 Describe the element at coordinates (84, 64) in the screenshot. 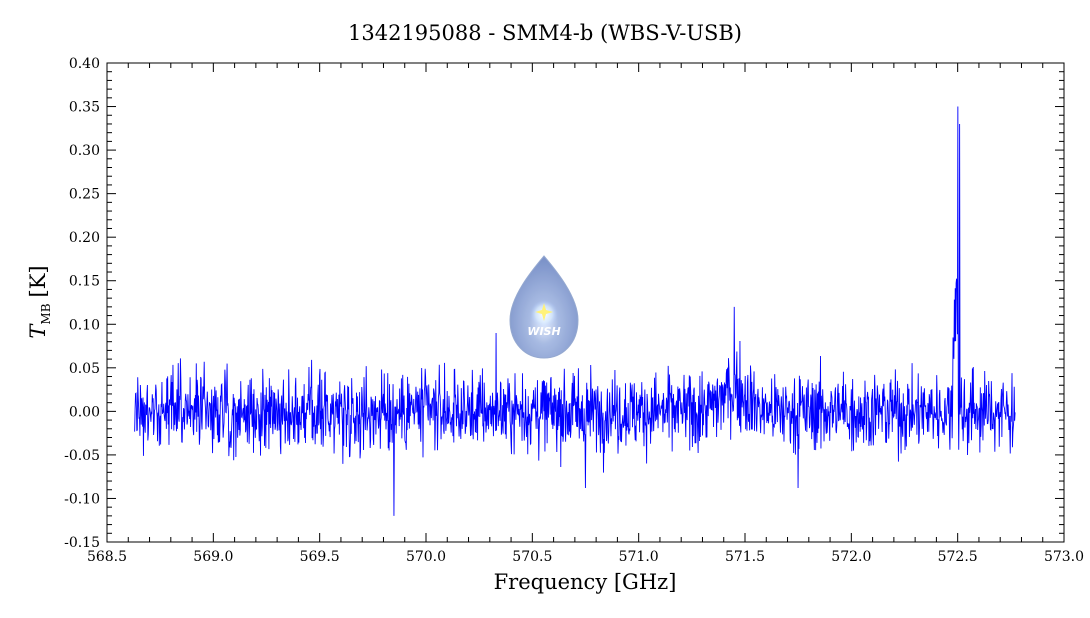

I see `y-tick-label: 0.40` at that location.